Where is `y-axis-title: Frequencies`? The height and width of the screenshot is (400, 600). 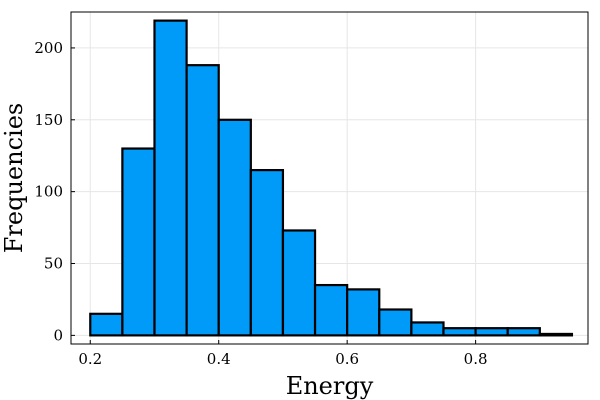 y-axis-title: Frequencies is located at coordinates (14, 178).